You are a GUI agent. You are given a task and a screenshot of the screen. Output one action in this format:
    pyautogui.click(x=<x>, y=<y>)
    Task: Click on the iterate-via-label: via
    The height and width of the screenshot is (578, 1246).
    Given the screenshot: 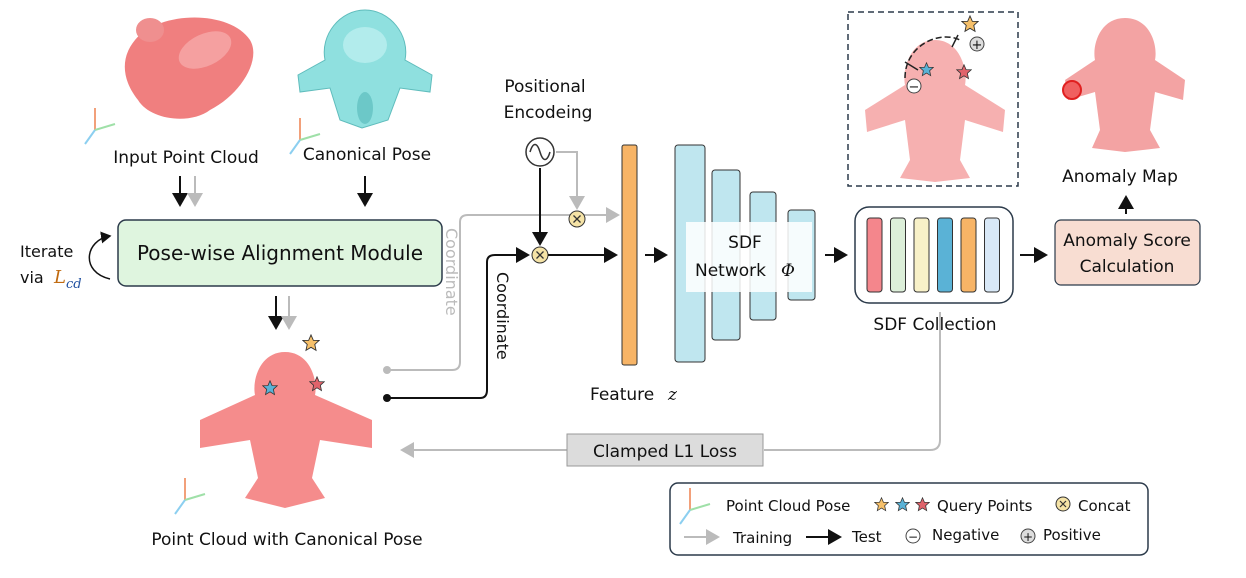 What is the action you would take?
    pyautogui.click(x=32, y=277)
    